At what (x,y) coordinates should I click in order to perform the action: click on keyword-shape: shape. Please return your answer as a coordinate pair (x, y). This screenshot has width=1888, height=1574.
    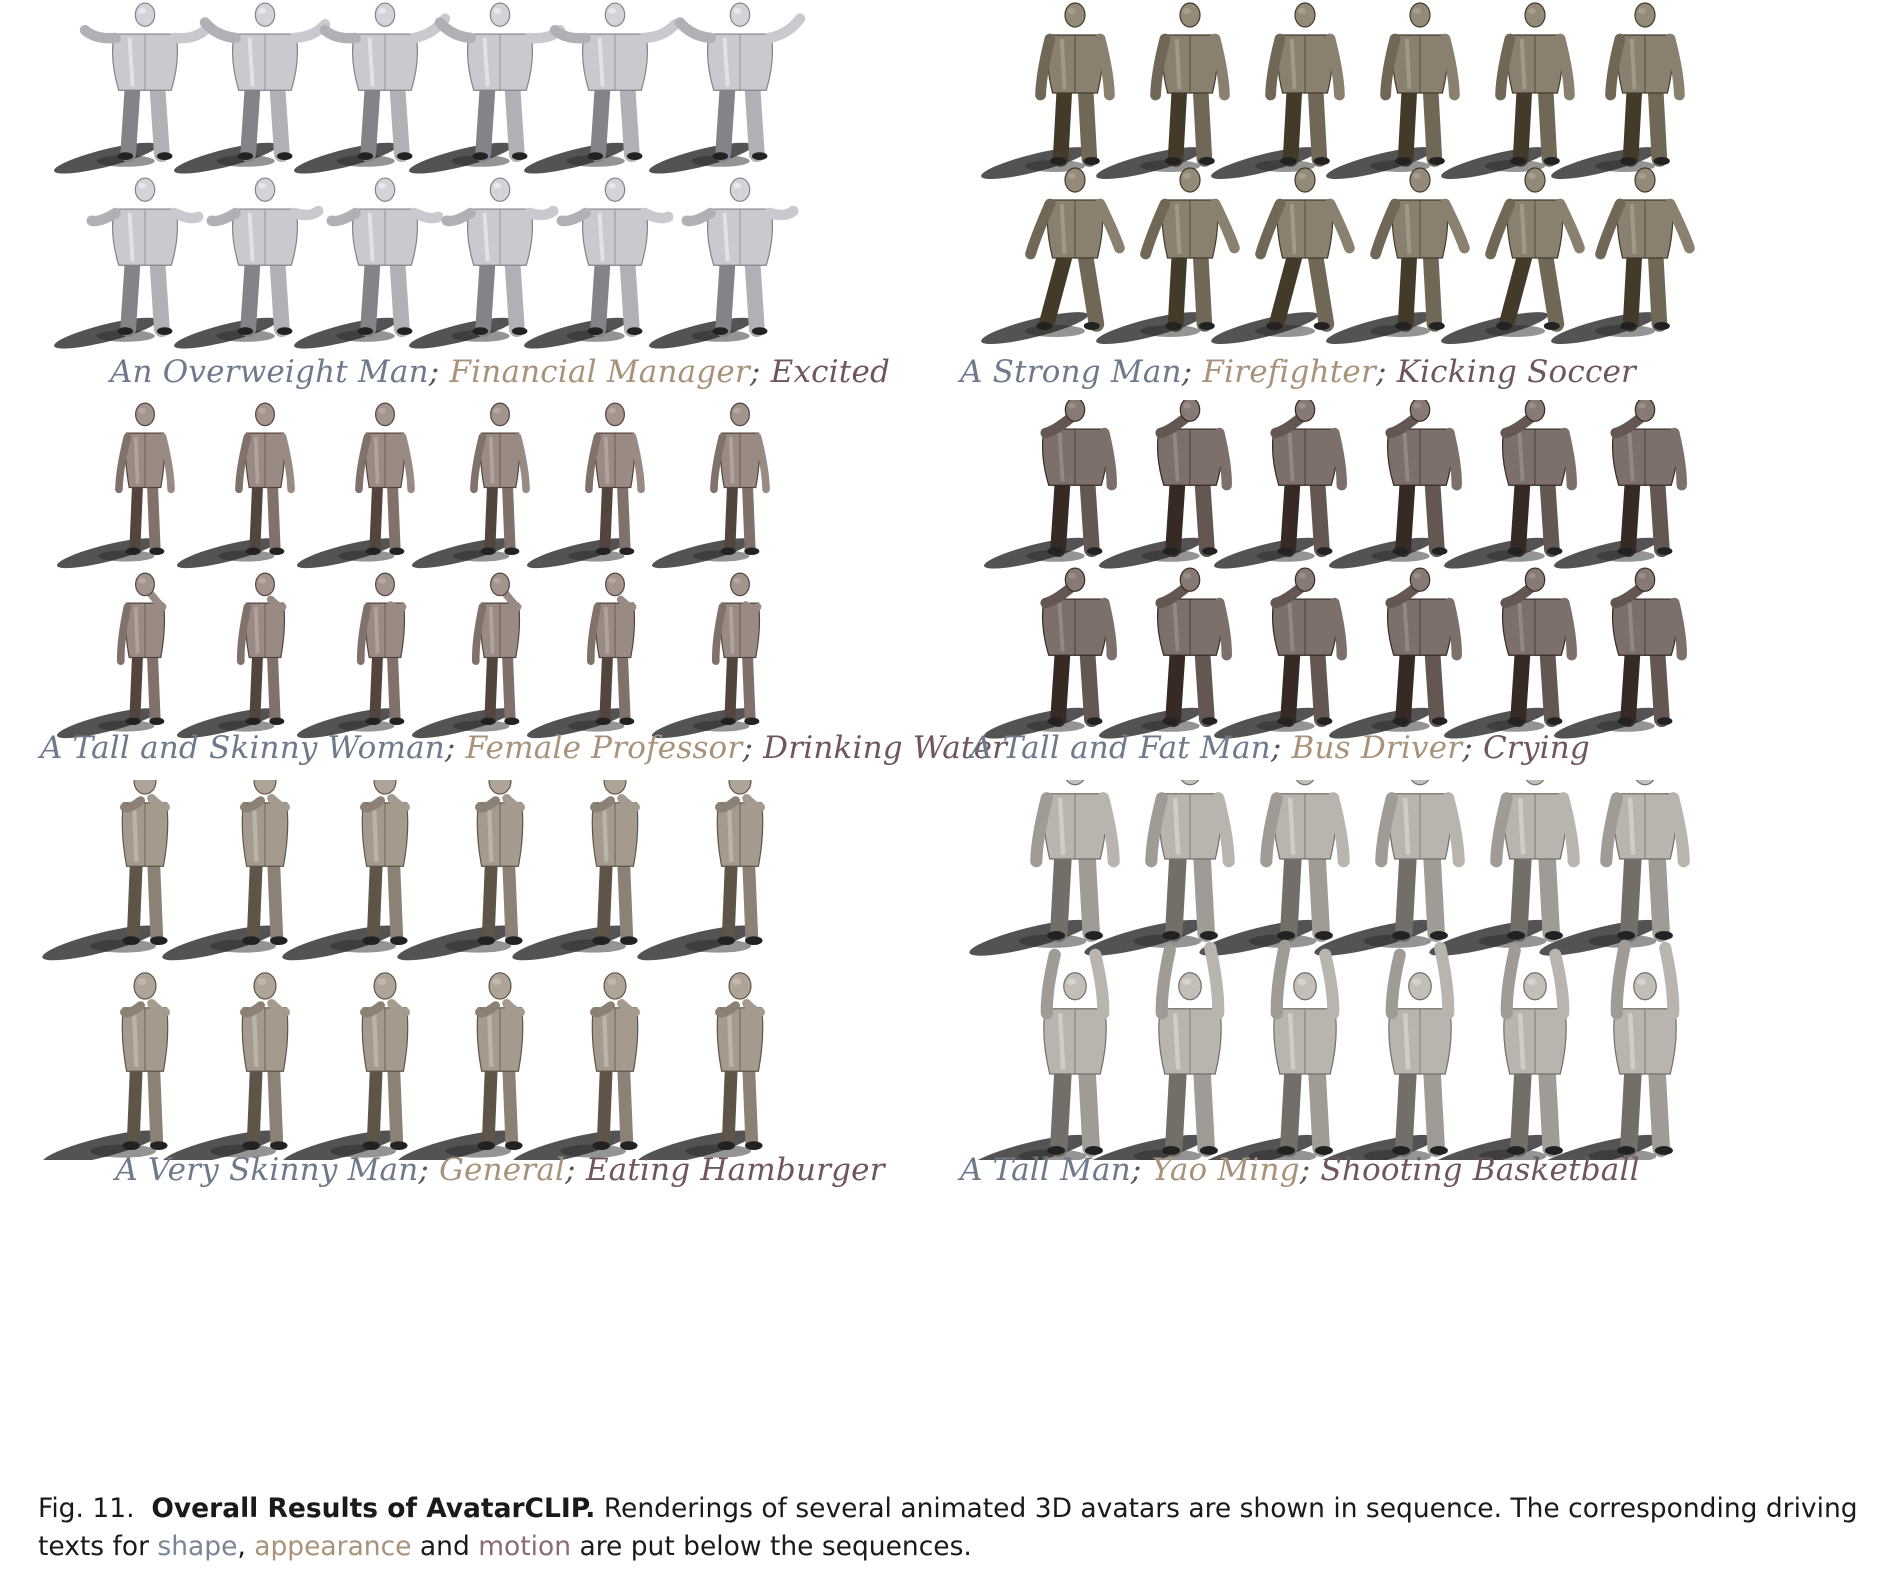
    Looking at the image, I should click on (197, 1546).